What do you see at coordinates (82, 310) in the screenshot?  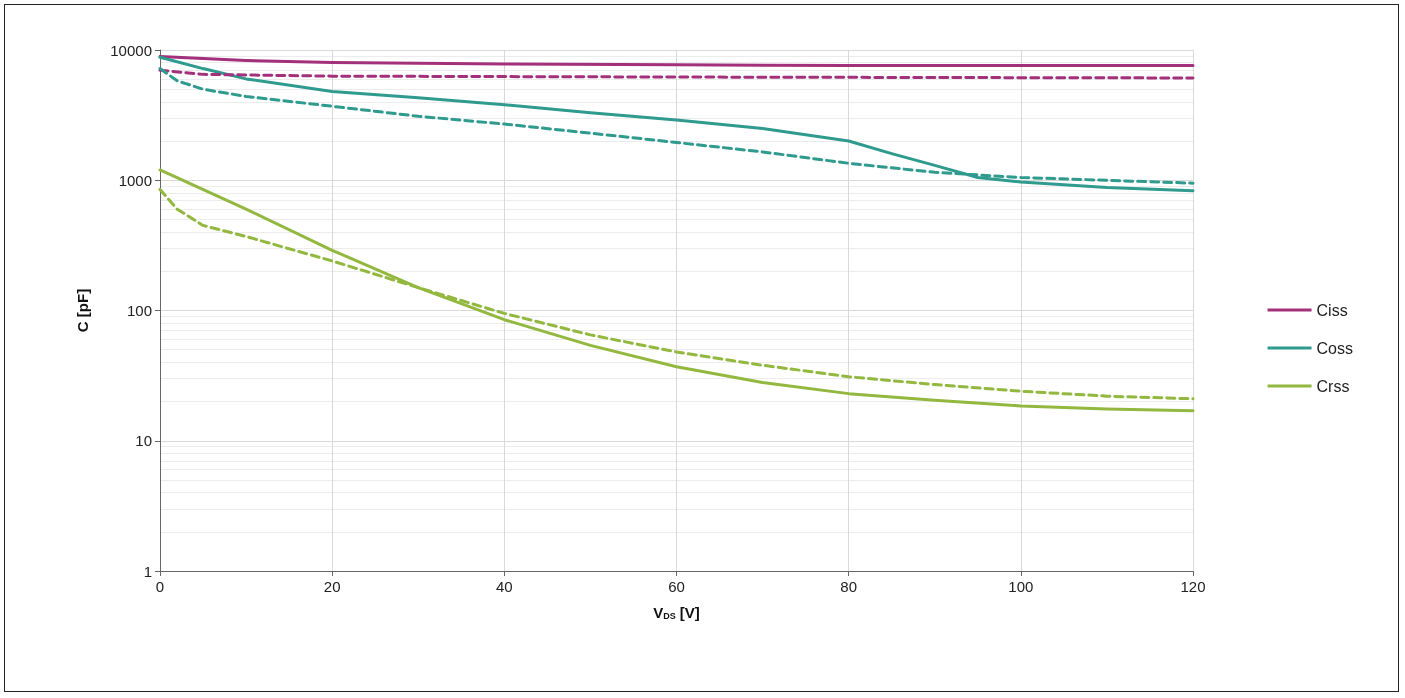 I see `y-axis-title: C [pF]` at bounding box center [82, 310].